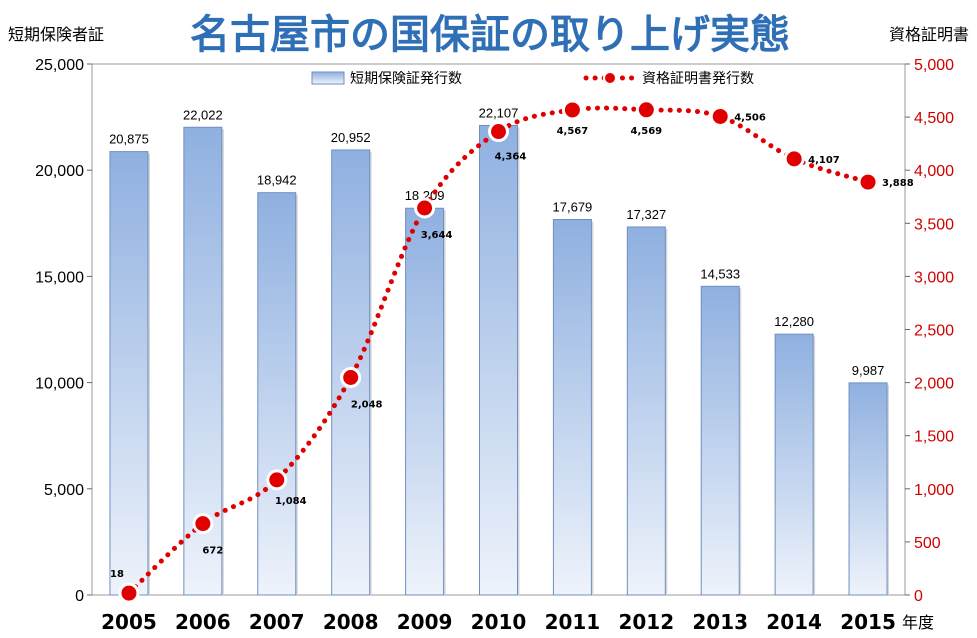 This screenshot has height=638, width=977. Describe the element at coordinates (203, 622) in the screenshot. I see `x-axis-tick-label: 2006` at that location.